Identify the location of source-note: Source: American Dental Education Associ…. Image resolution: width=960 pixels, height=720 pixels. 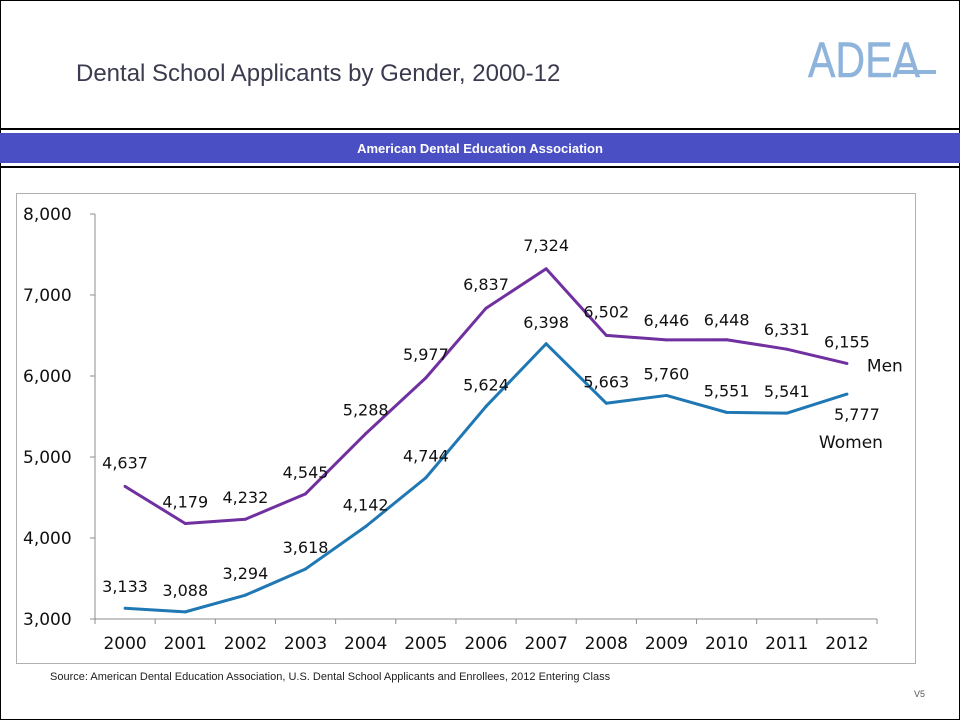
(330, 677).